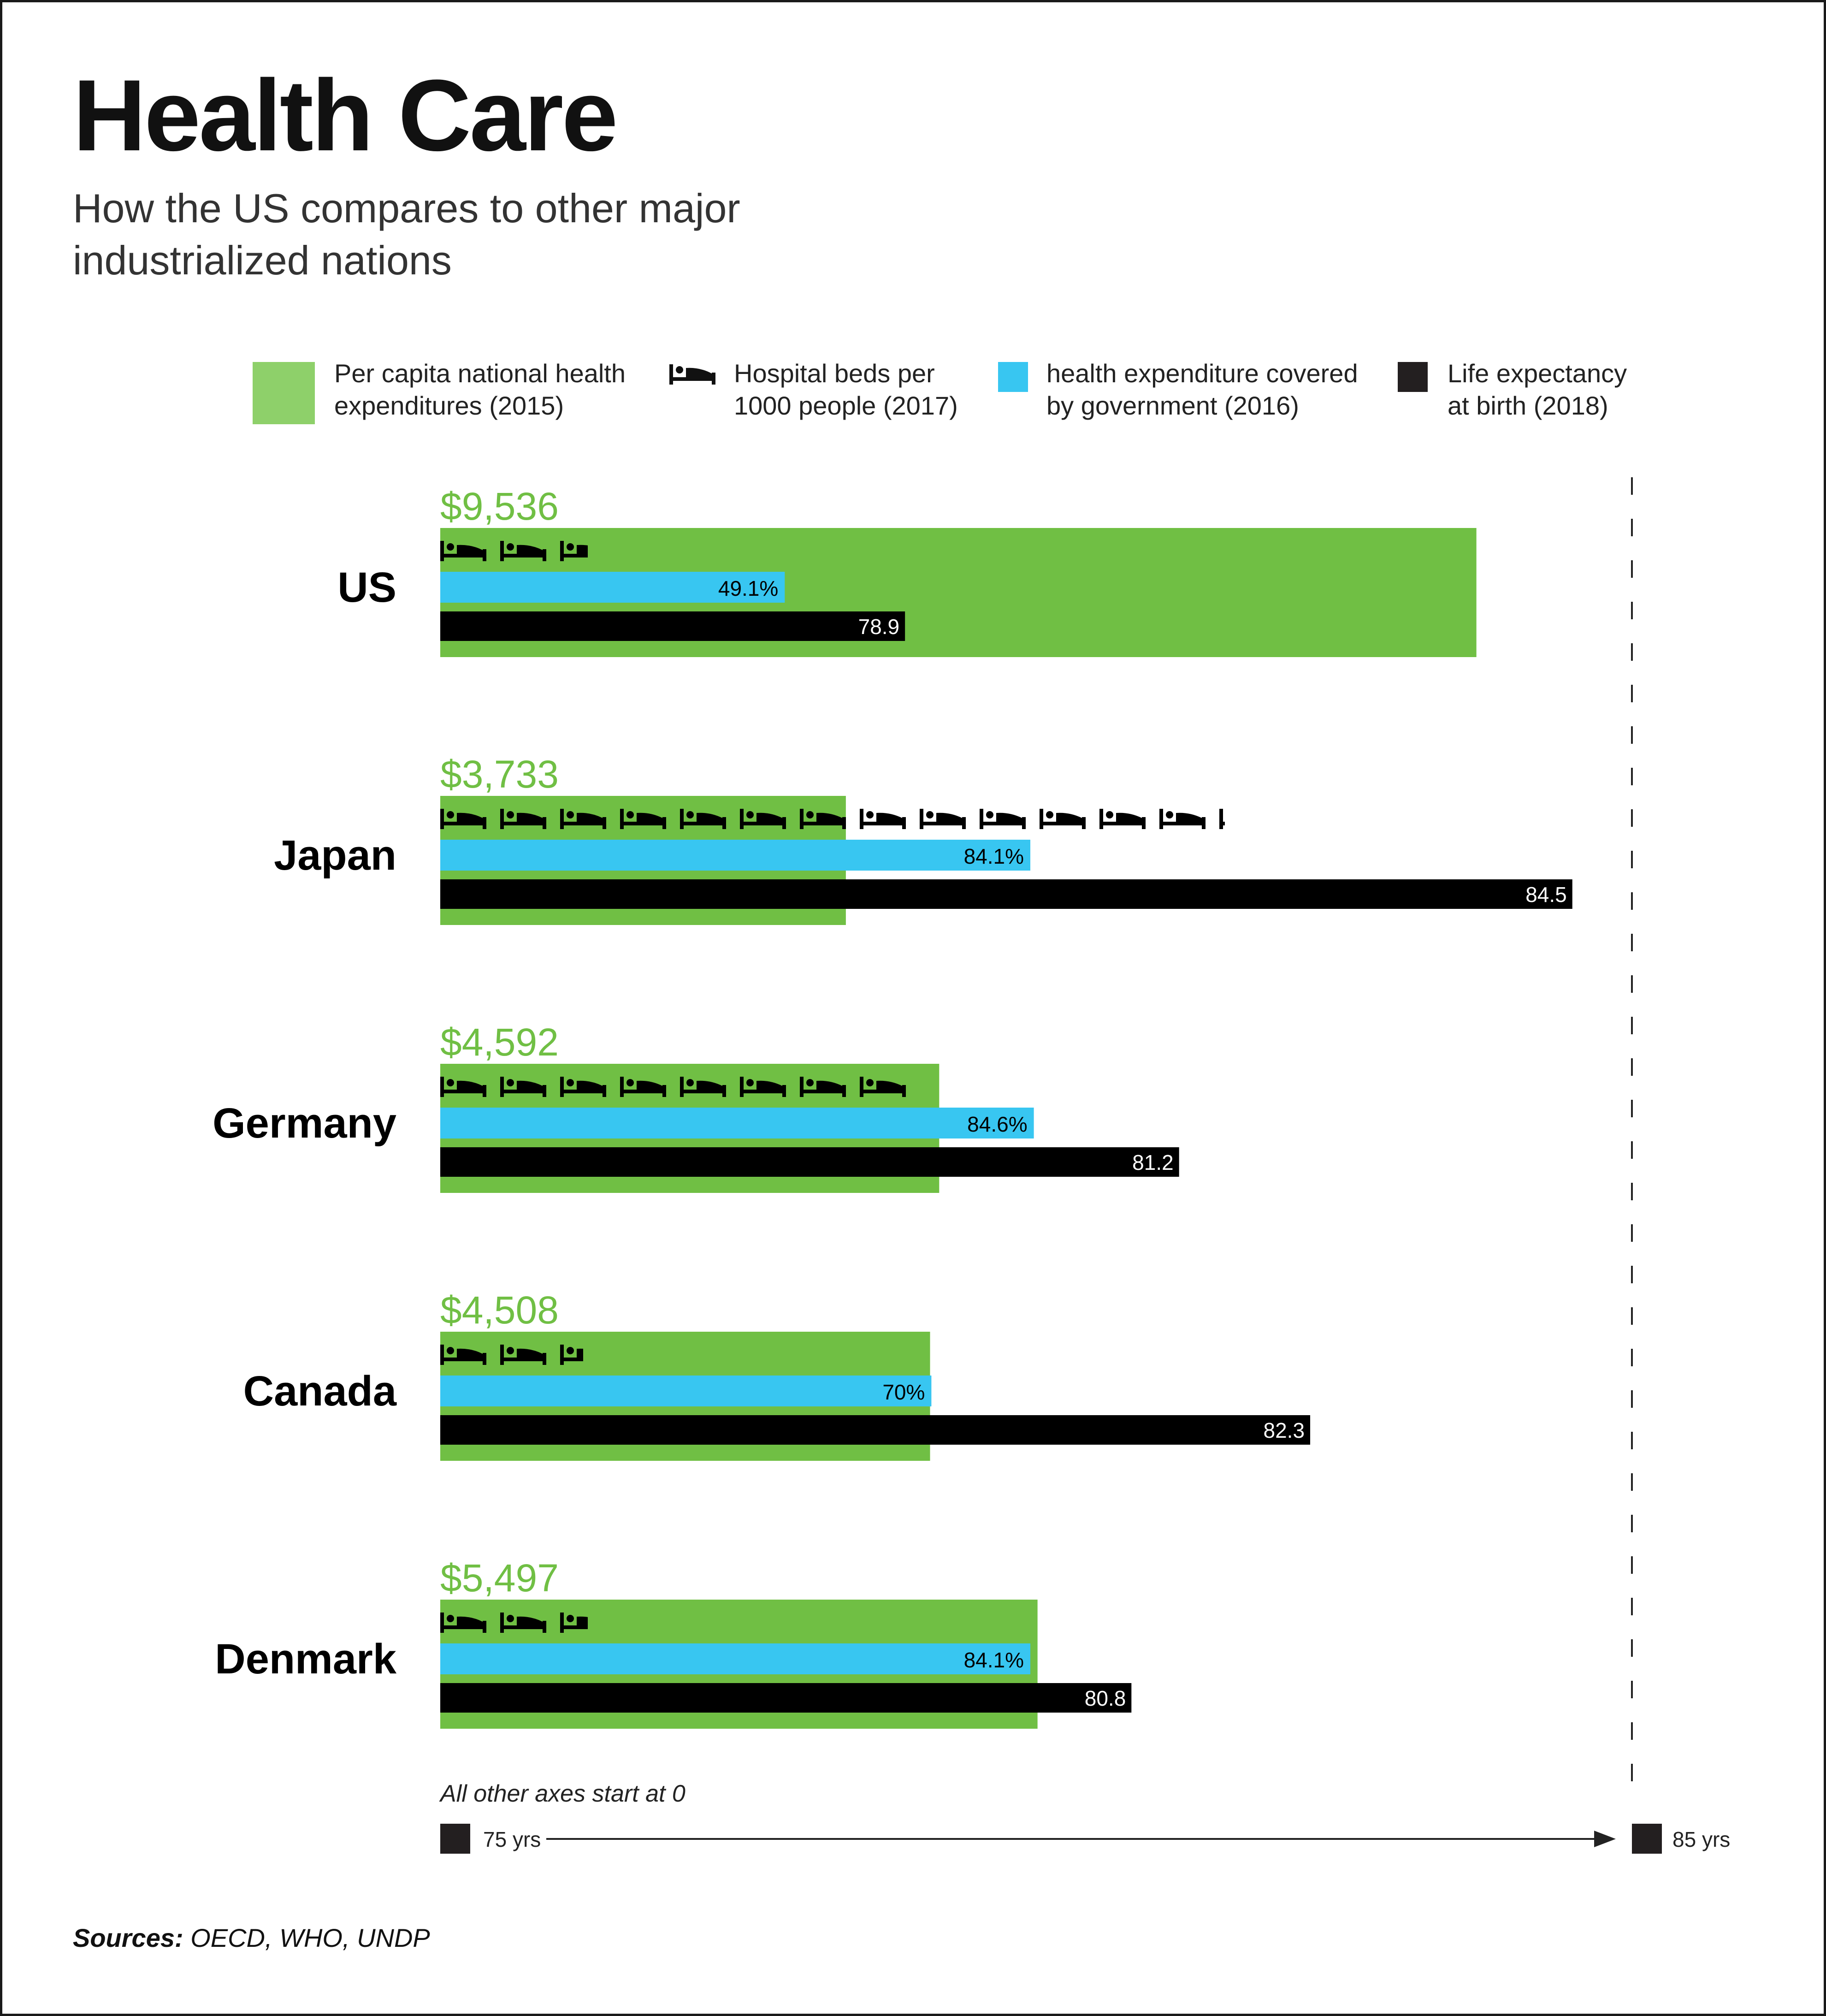 The image size is (1826, 2016). I want to click on life-expectancy-label: 81.2, so click(1153, 1162).